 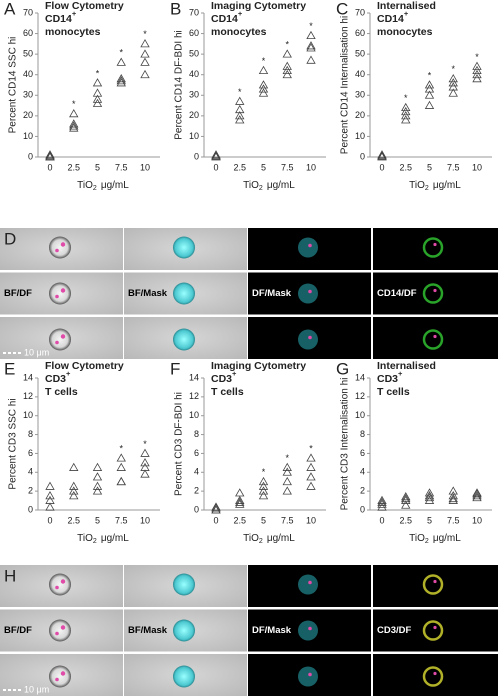 I want to click on panel-letter: A, so click(x=10, y=9).